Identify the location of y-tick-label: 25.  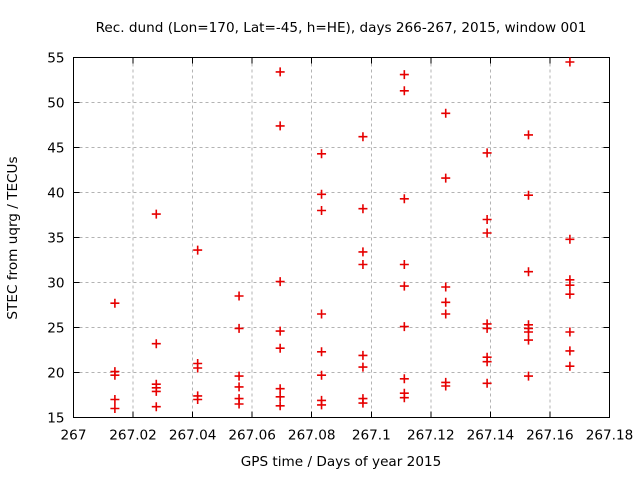
(55, 329).